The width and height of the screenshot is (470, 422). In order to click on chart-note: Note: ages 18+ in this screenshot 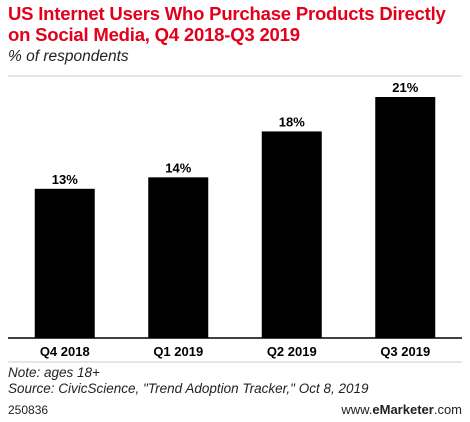, I will do `click(54, 372)`.